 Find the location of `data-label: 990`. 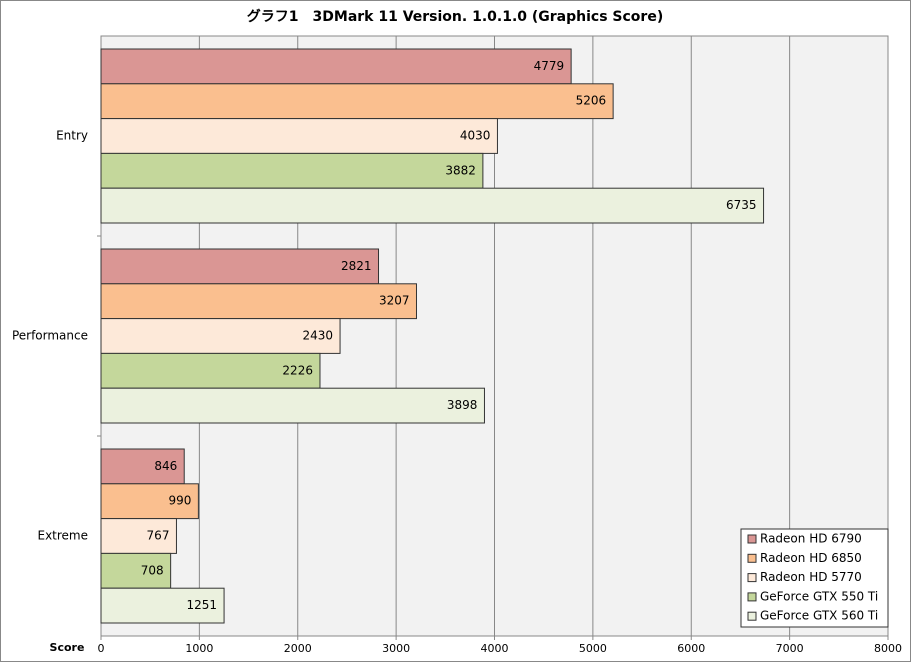

data-label: 990 is located at coordinates (179, 501).